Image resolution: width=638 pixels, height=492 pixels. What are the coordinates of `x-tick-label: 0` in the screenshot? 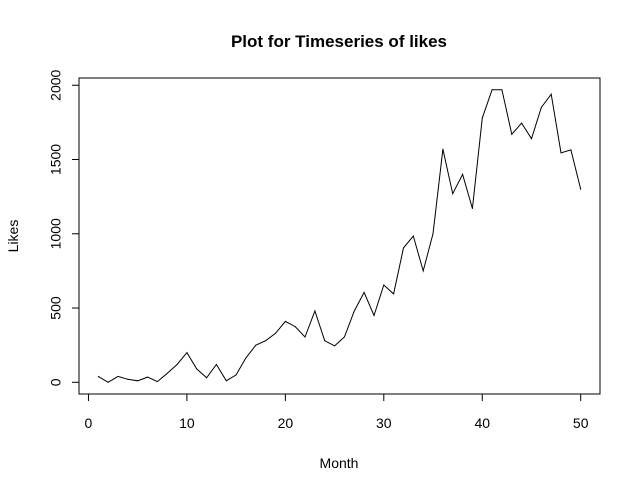 It's located at (89, 423).